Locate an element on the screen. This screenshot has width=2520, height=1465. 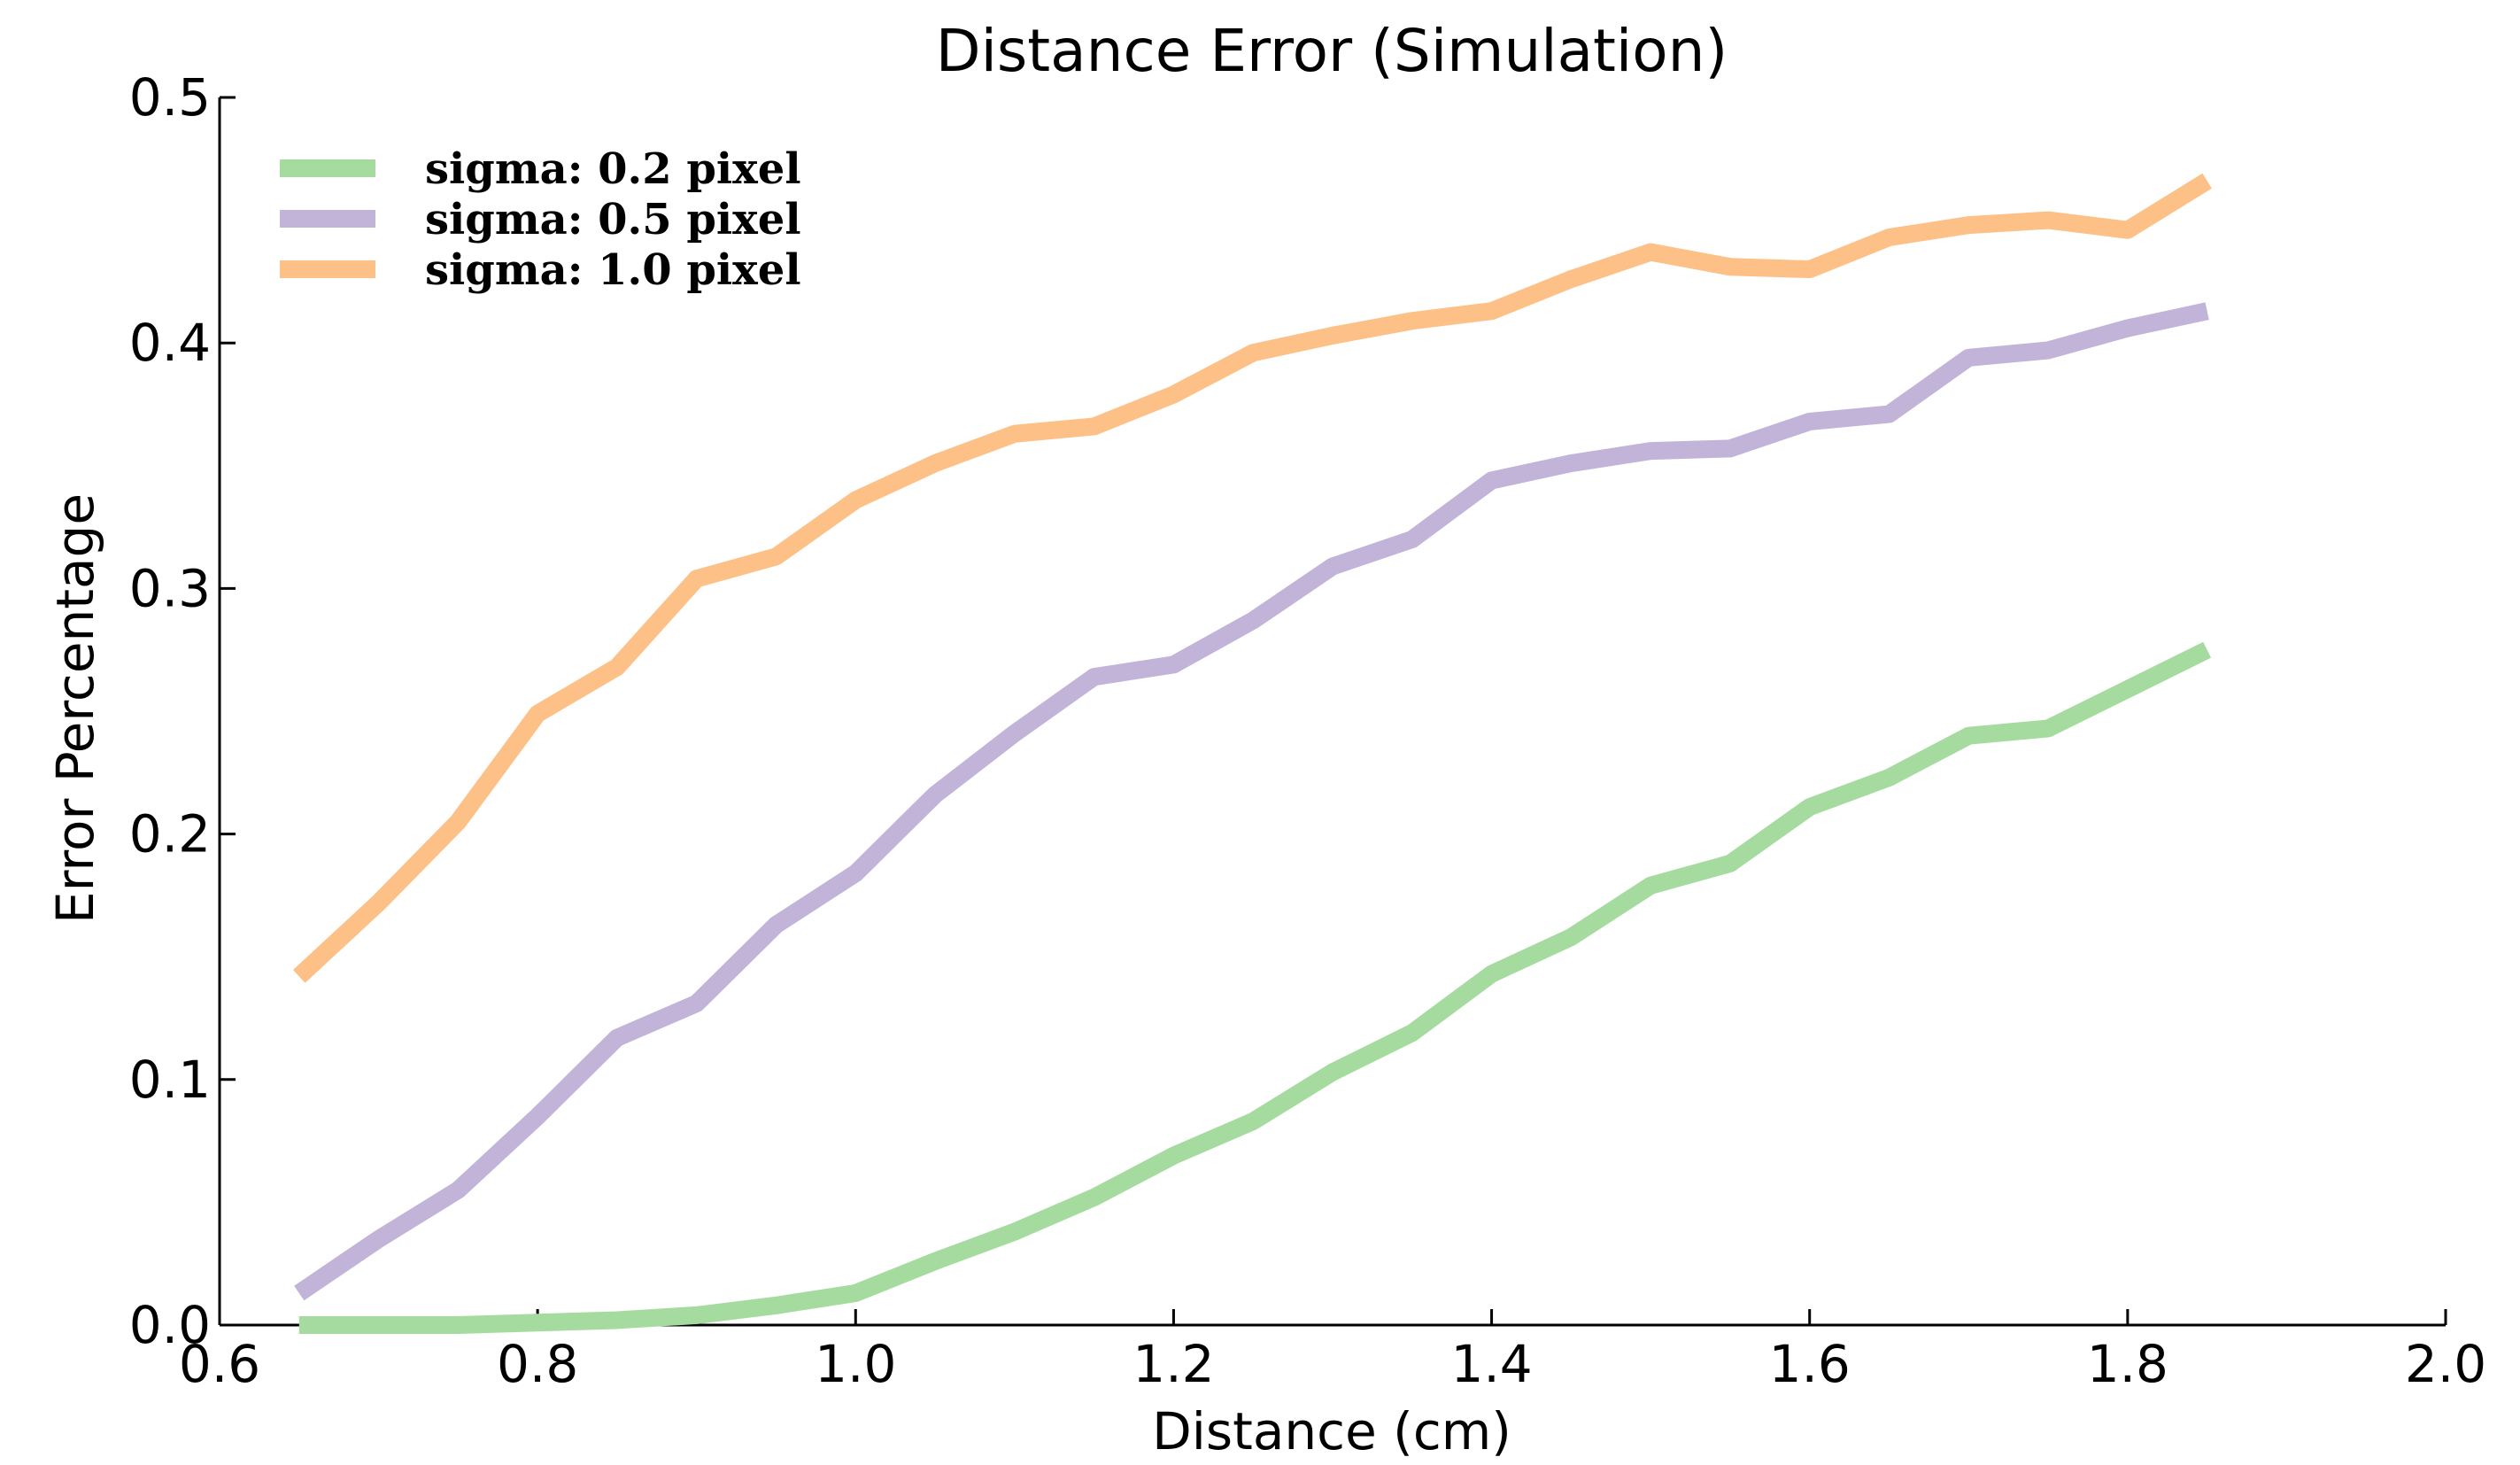
x-tick-label: 1.2 is located at coordinates (1173, 1364).